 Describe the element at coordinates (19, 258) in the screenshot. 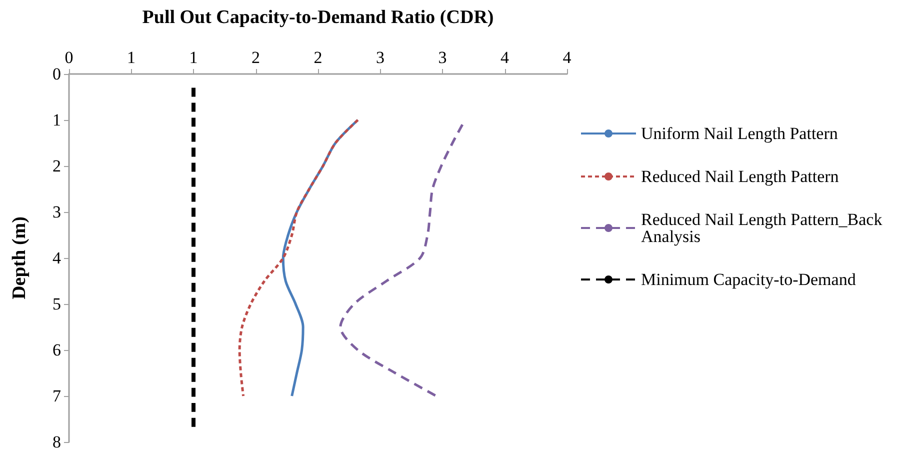

I see `y-axis-title: Depth (m)` at that location.